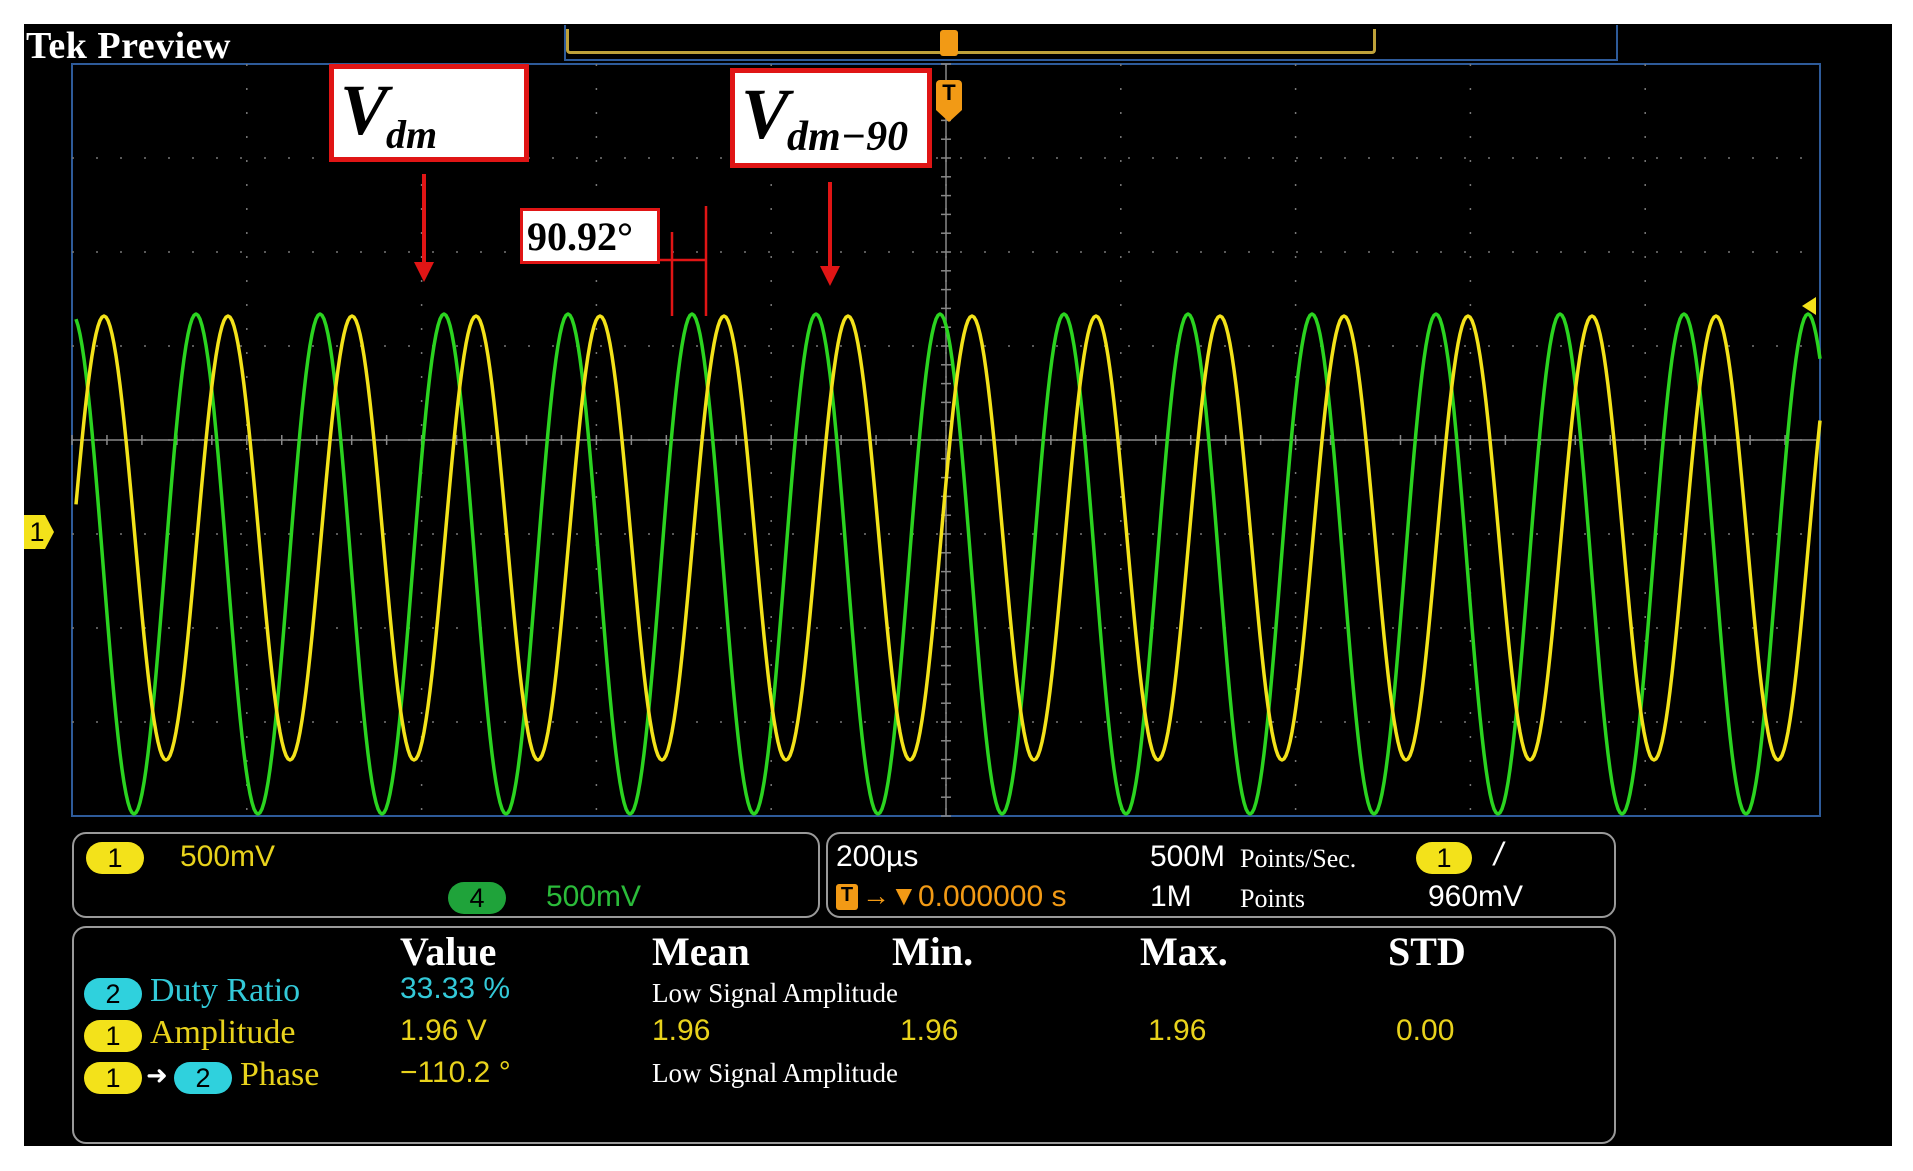 This screenshot has height=1171, width=1913. What do you see at coordinates (775, 1073) in the screenshot?
I see `row-phase-mean: Low Signal Amplitude` at bounding box center [775, 1073].